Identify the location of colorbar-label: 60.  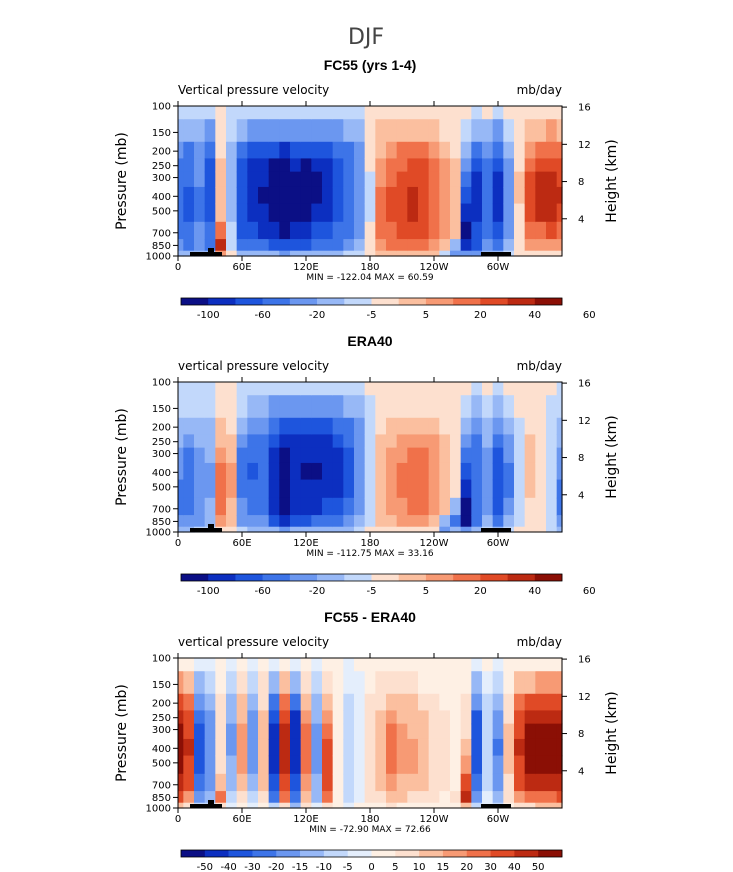
(589, 315).